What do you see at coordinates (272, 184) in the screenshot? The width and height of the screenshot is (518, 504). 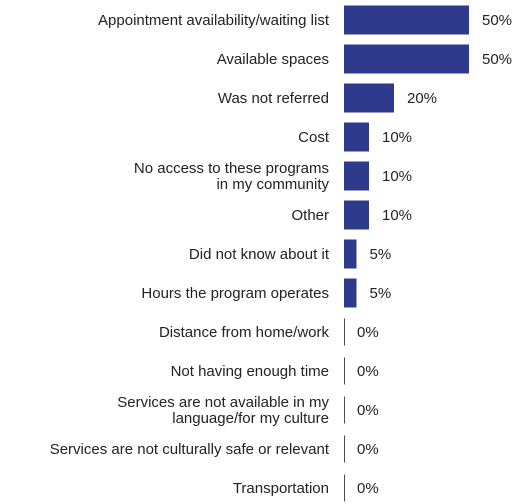 I see `category-label-line: in my community` at bounding box center [272, 184].